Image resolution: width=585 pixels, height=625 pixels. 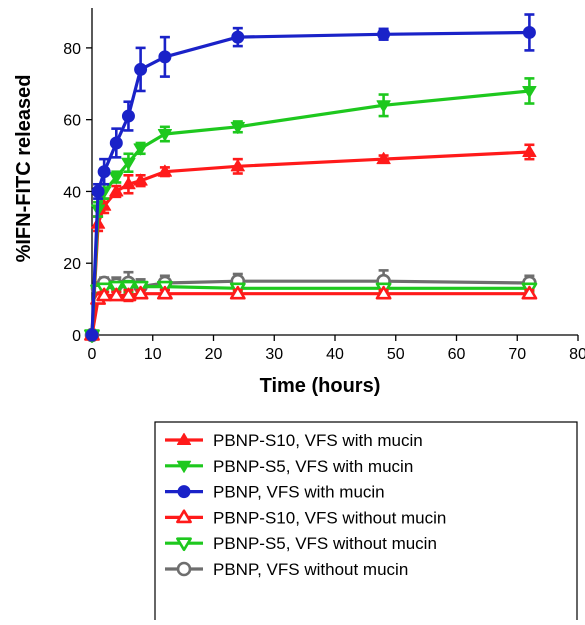 I want to click on legend-label: PBNP-S10, VFS without mucin, so click(x=329, y=517).